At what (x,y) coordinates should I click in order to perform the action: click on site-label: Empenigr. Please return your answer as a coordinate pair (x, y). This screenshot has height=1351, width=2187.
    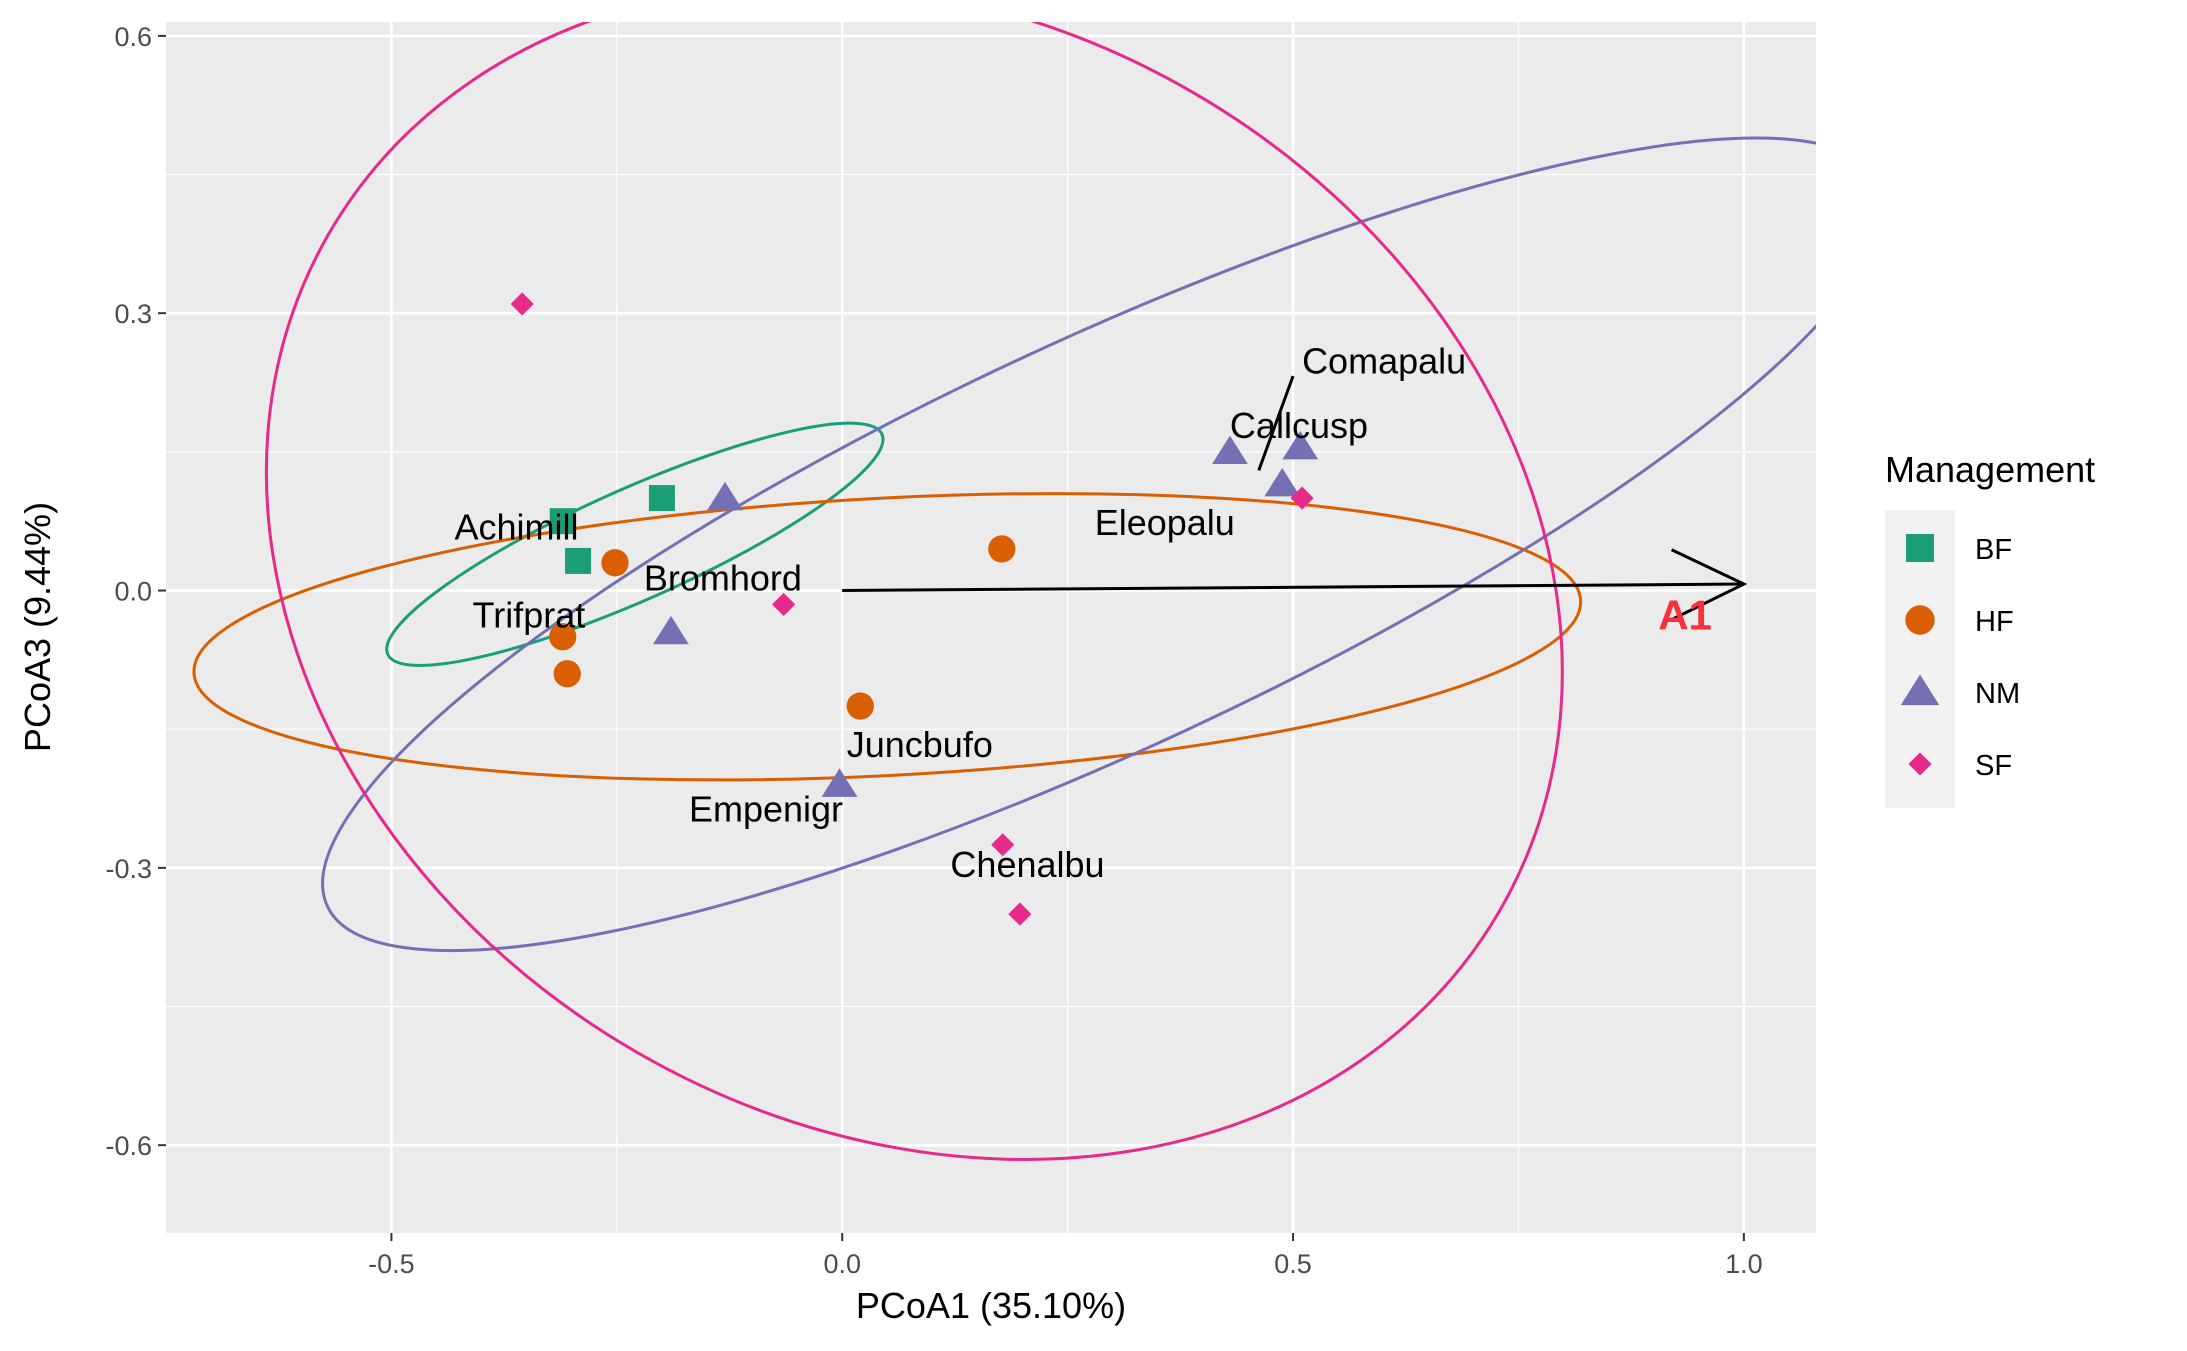
    Looking at the image, I should click on (766, 809).